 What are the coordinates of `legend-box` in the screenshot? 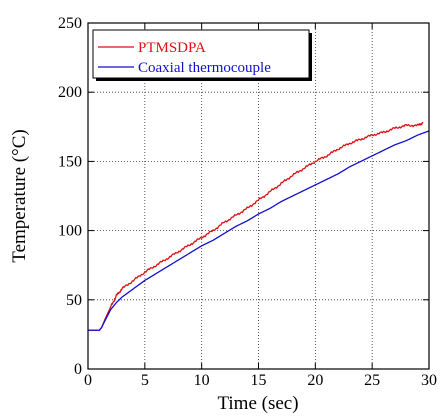 It's located at (201, 54).